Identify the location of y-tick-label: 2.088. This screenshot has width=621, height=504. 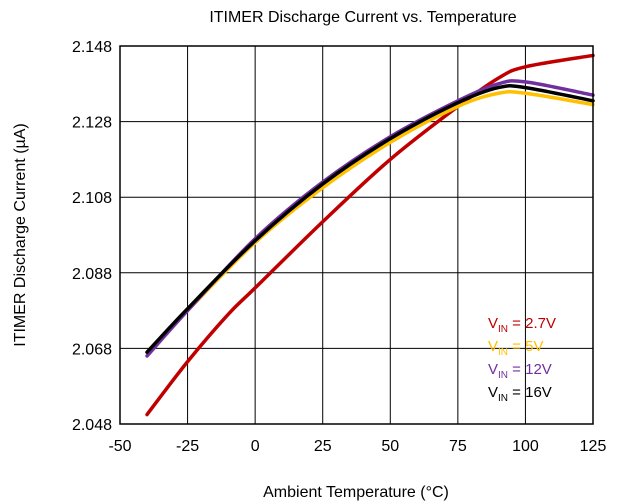
(92, 274).